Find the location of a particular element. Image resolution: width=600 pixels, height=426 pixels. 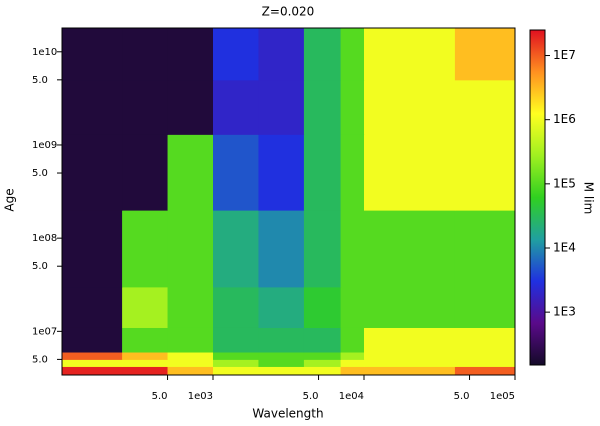

y-tick-label: 1e10 is located at coordinates (44, 52).